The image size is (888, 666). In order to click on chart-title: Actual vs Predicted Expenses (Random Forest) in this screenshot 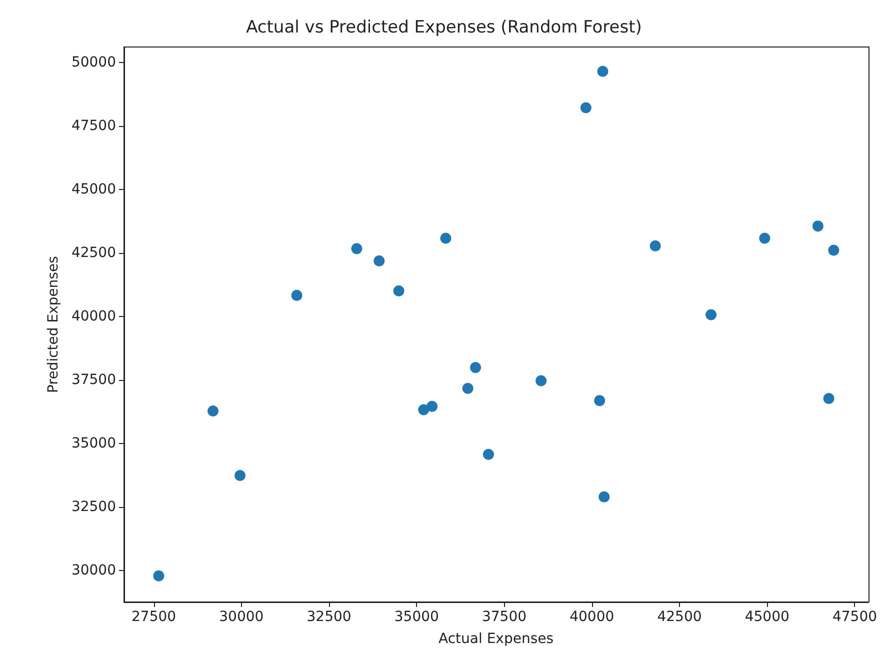, I will do `click(444, 28)`.